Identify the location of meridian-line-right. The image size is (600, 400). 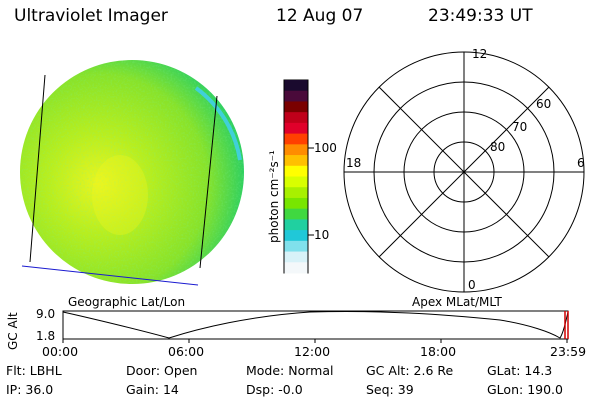
(208, 182).